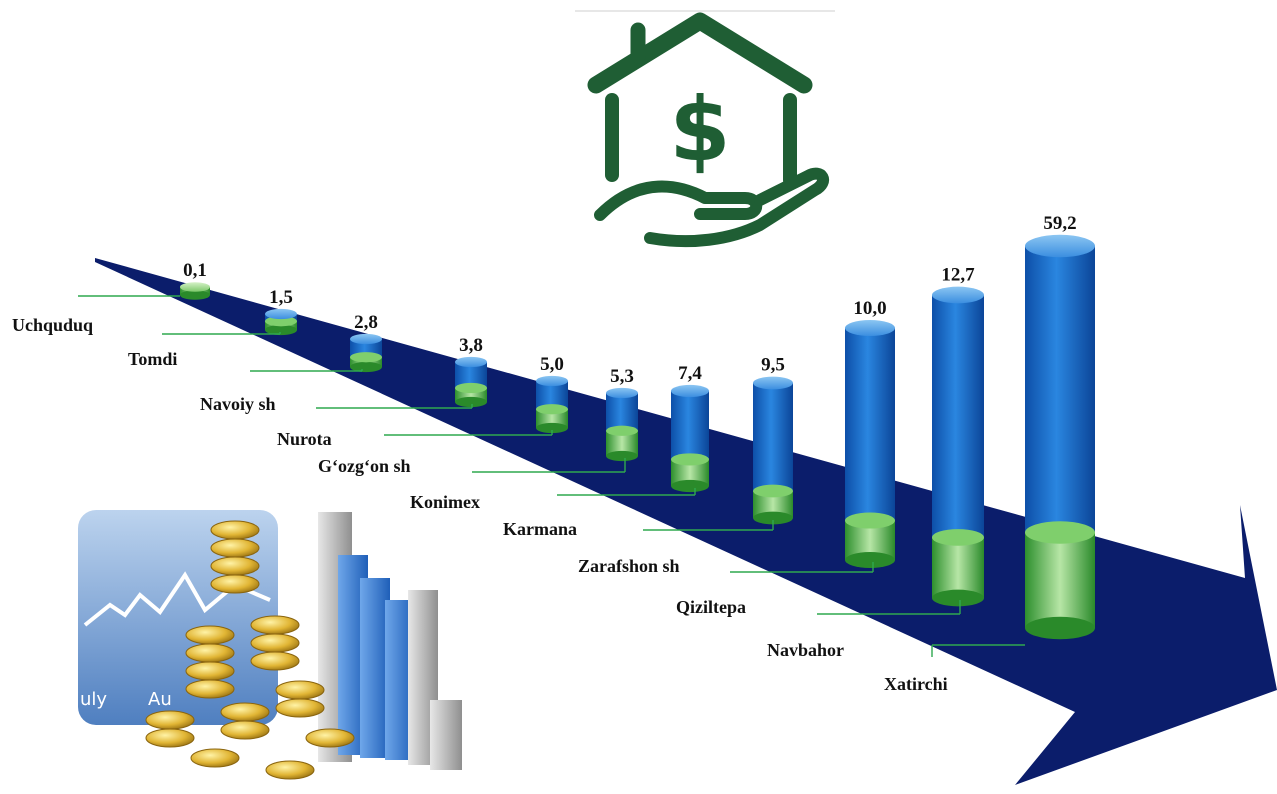  Describe the element at coordinates (304, 439) in the screenshot. I see `category-label: Nurota` at that location.